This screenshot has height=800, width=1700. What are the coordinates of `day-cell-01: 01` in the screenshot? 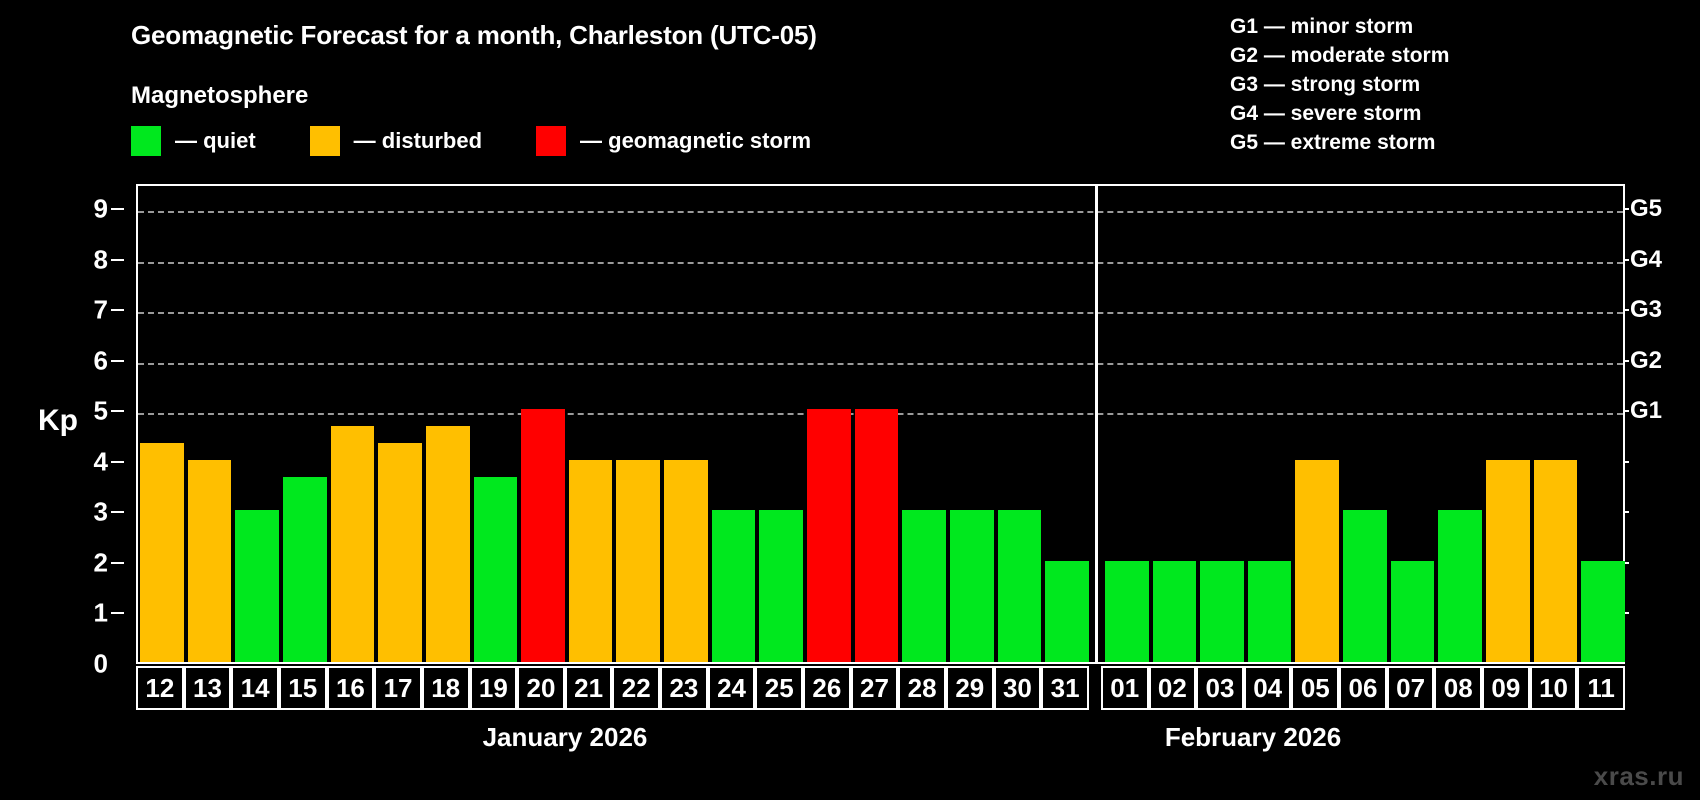 It's located at (1124, 688).